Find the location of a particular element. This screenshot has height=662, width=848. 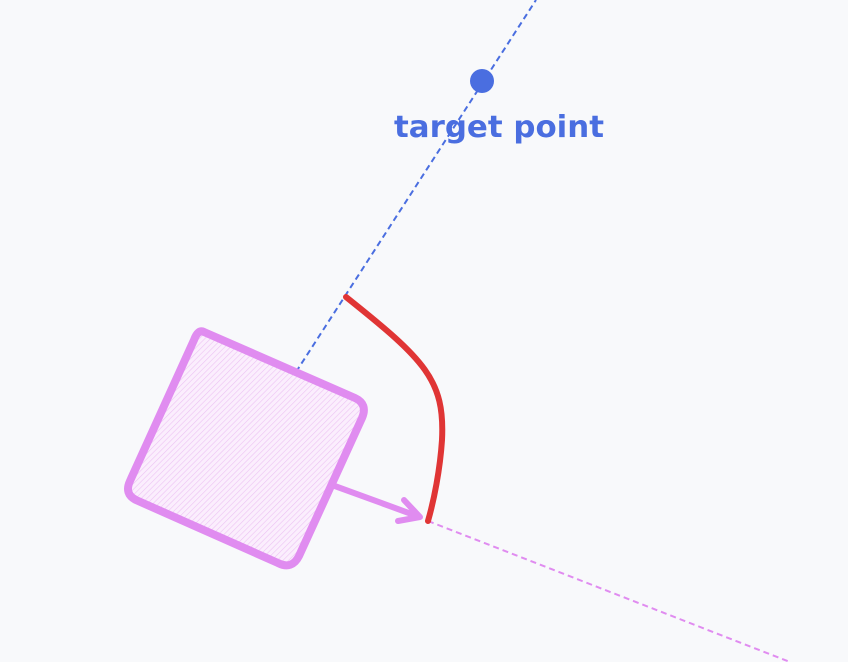

heading-guide-line is located at coordinates (609, 591).